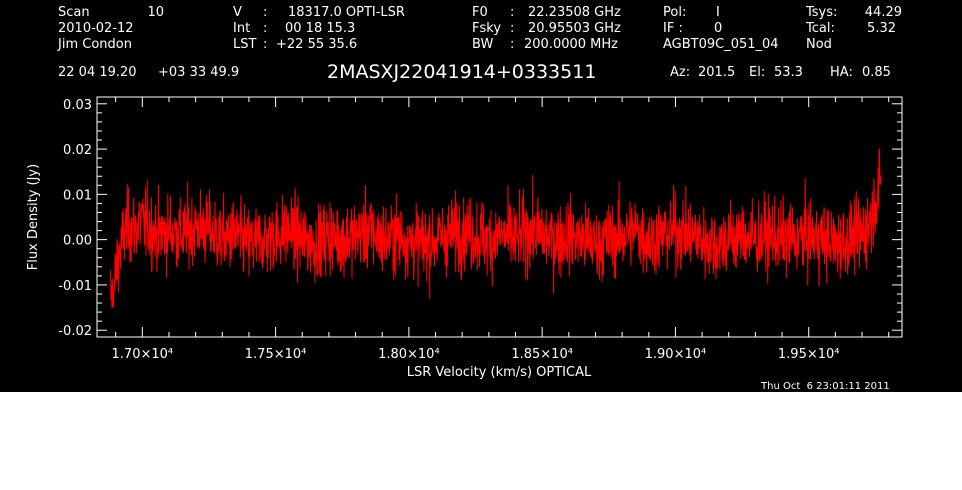 The image size is (962, 490). I want to click on plot-timestamp: Thu Oct 6 23:01:11 2011, so click(825, 386).